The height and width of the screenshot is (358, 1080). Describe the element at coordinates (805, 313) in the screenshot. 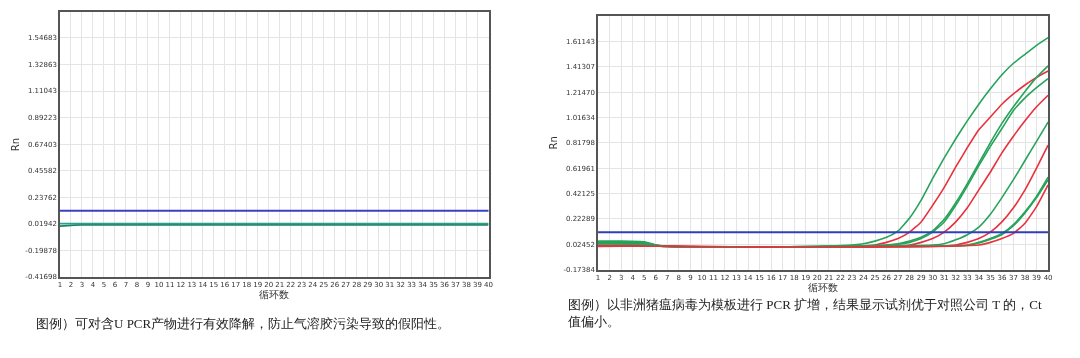

I see `text: 图例）以非洲猪瘟病毒为模板进行 PCR 扩增，结果显示试剂优于对照公司 T 的，Ct 值偏小。` at that location.